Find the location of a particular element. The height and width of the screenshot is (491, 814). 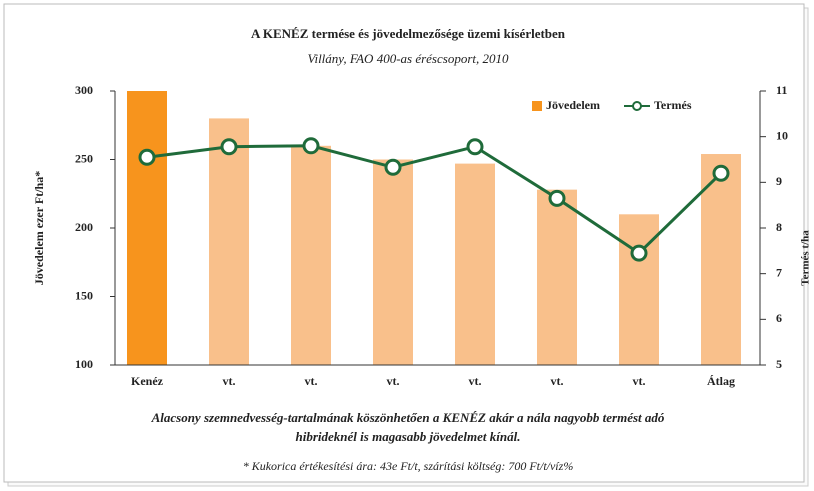

y-tick-label: 300 is located at coordinates (84, 90).